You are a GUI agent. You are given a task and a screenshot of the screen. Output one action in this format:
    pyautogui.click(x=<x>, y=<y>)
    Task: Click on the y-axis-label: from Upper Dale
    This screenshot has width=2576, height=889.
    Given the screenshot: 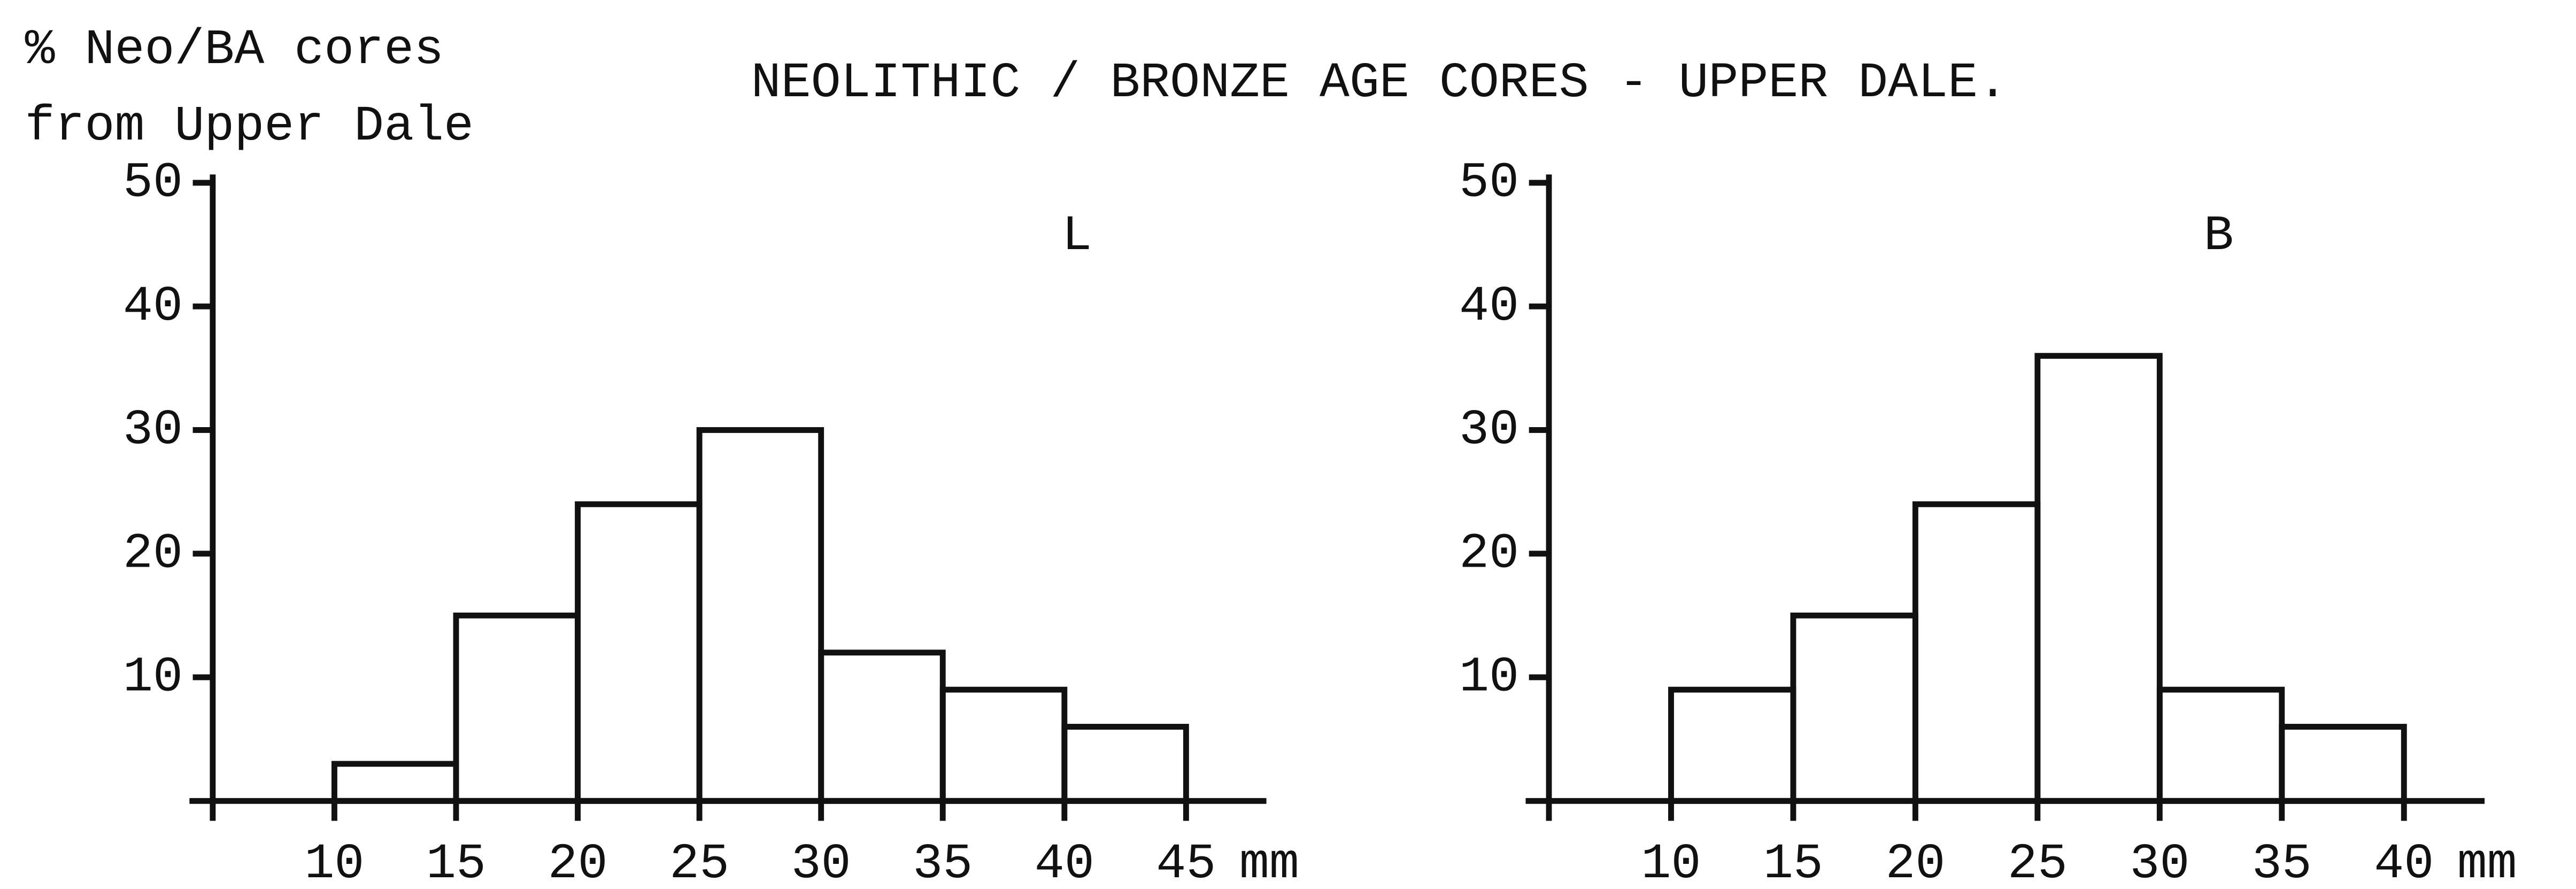 What is the action you would take?
    pyautogui.click(x=249, y=127)
    